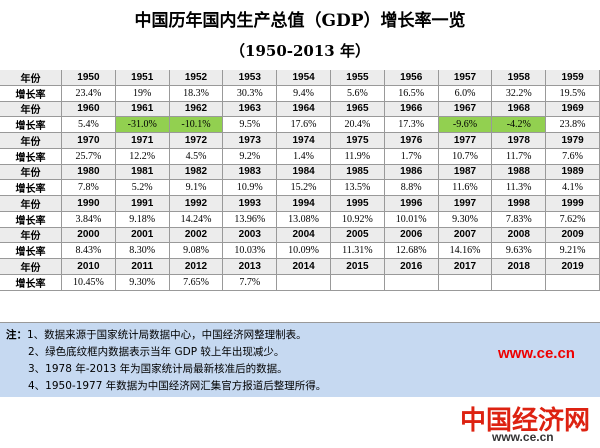  What do you see at coordinates (89, 93) in the screenshot?
I see `rate-cell: 23.4%` at bounding box center [89, 93].